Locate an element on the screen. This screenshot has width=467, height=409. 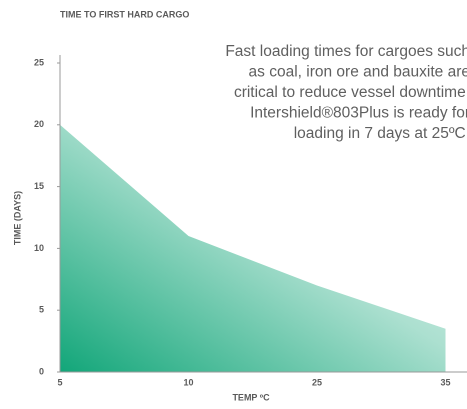
annotation-line: loading in 7 days at 25ºC. is located at coordinates (380, 133).